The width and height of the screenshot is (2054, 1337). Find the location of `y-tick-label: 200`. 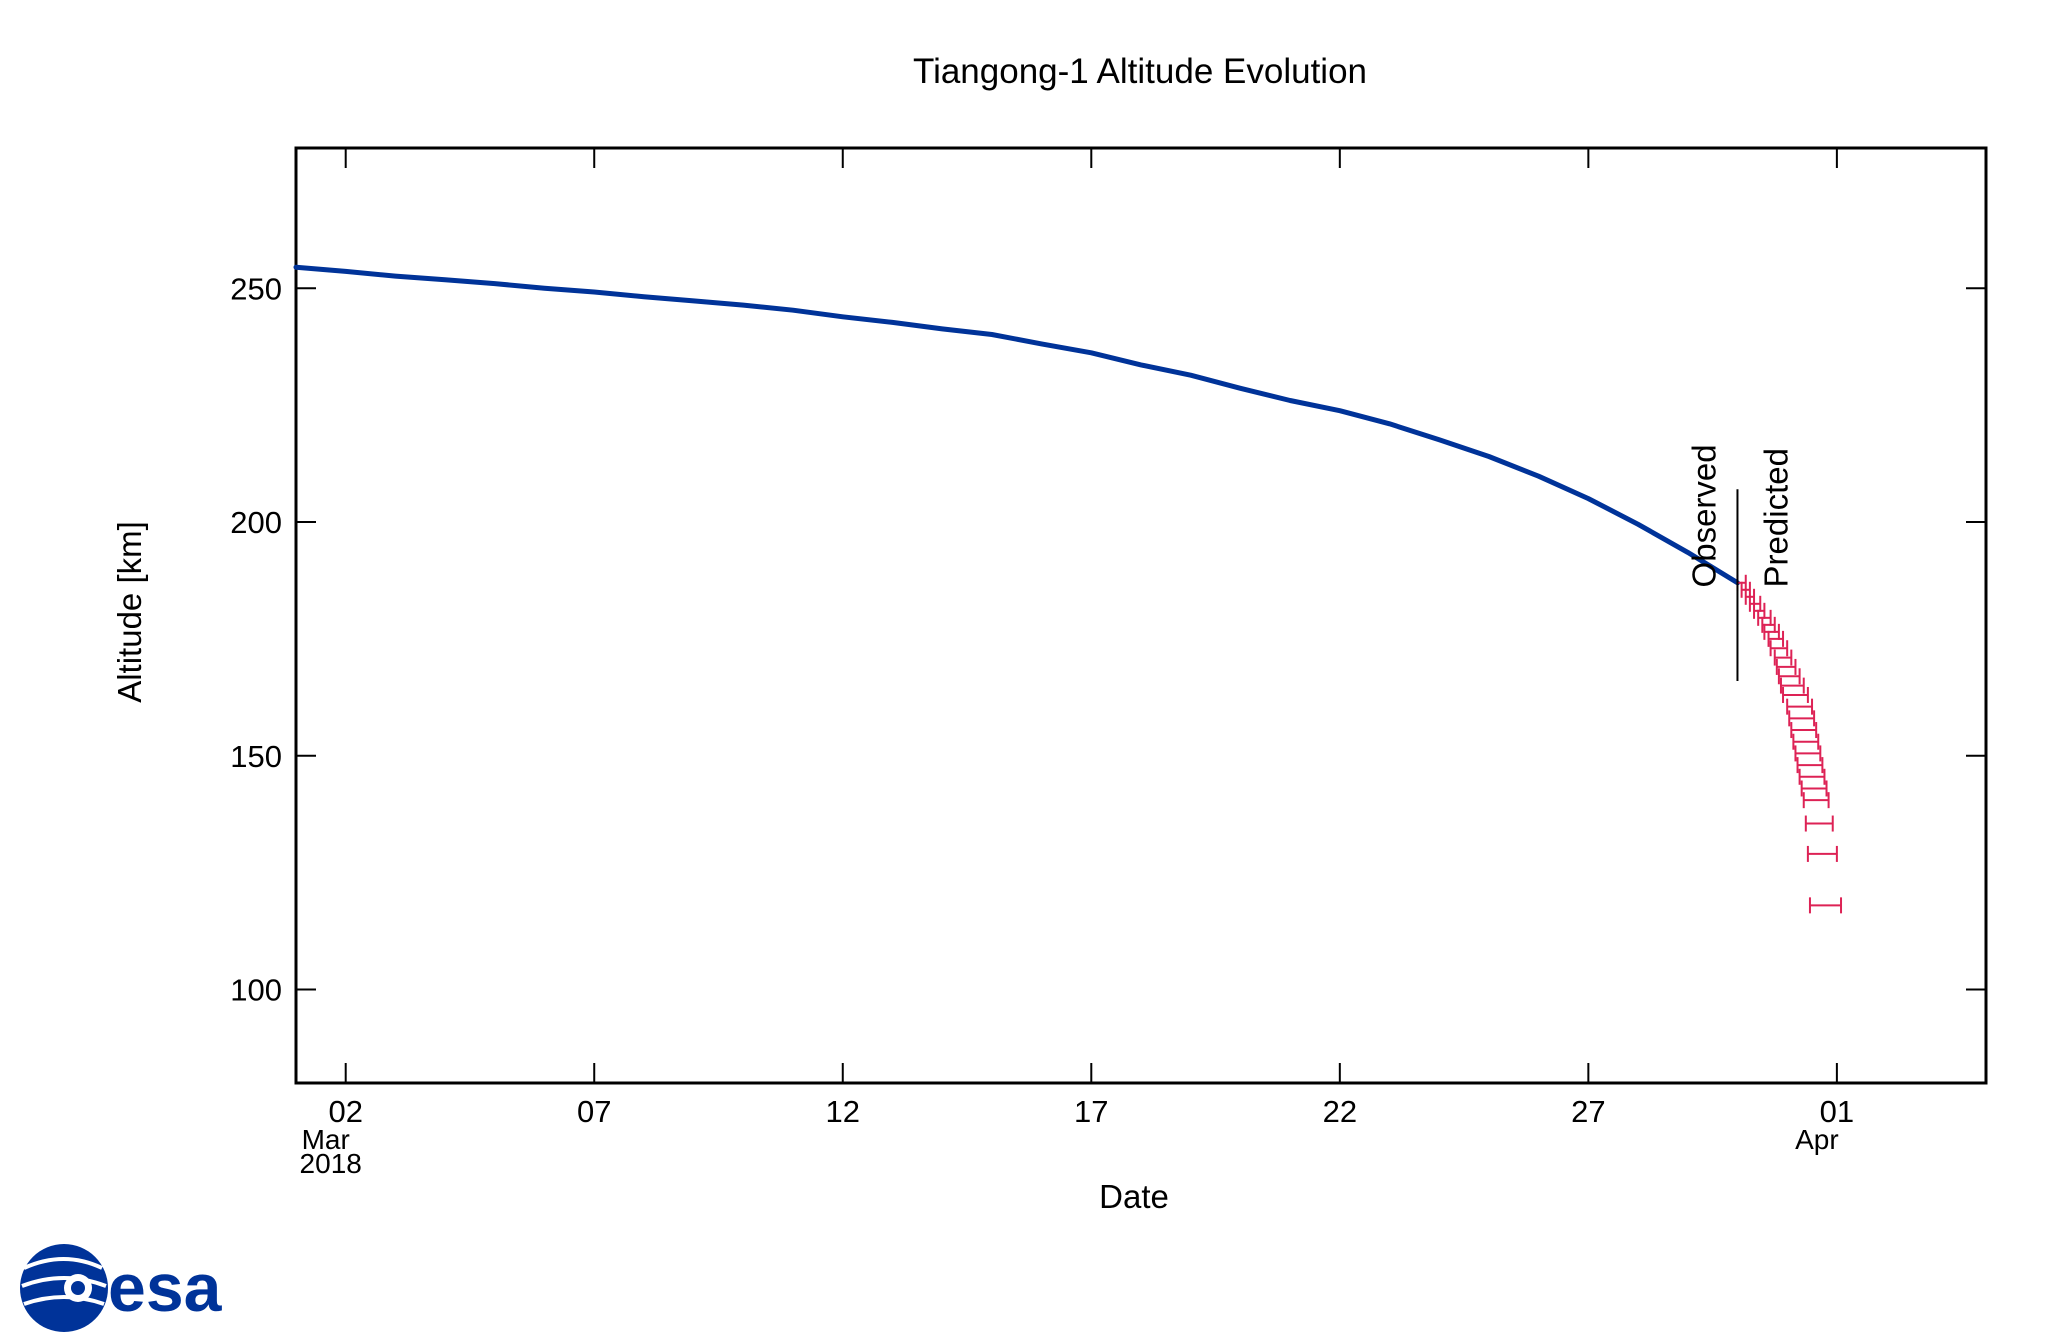

y-tick-label: 200 is located at coordinates (256, 522).